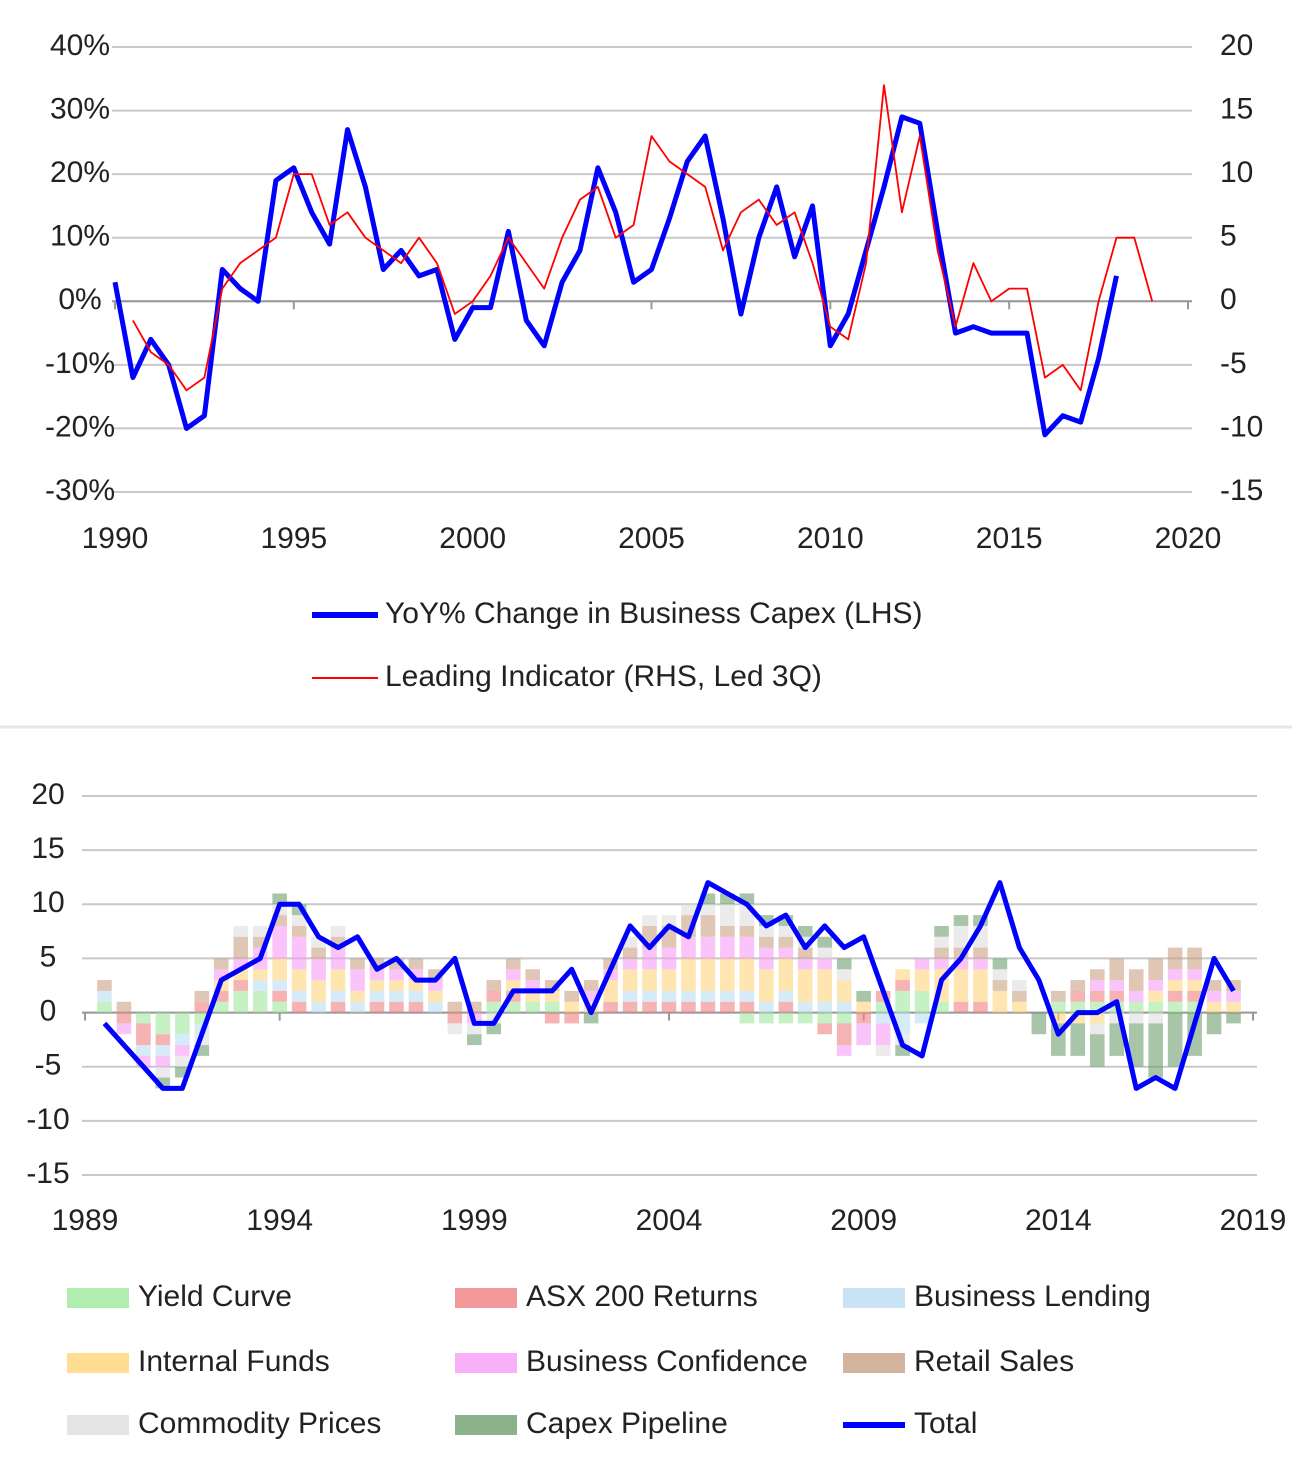  I want to click on legend-label: Commodity Prices, so click(259, 1423).